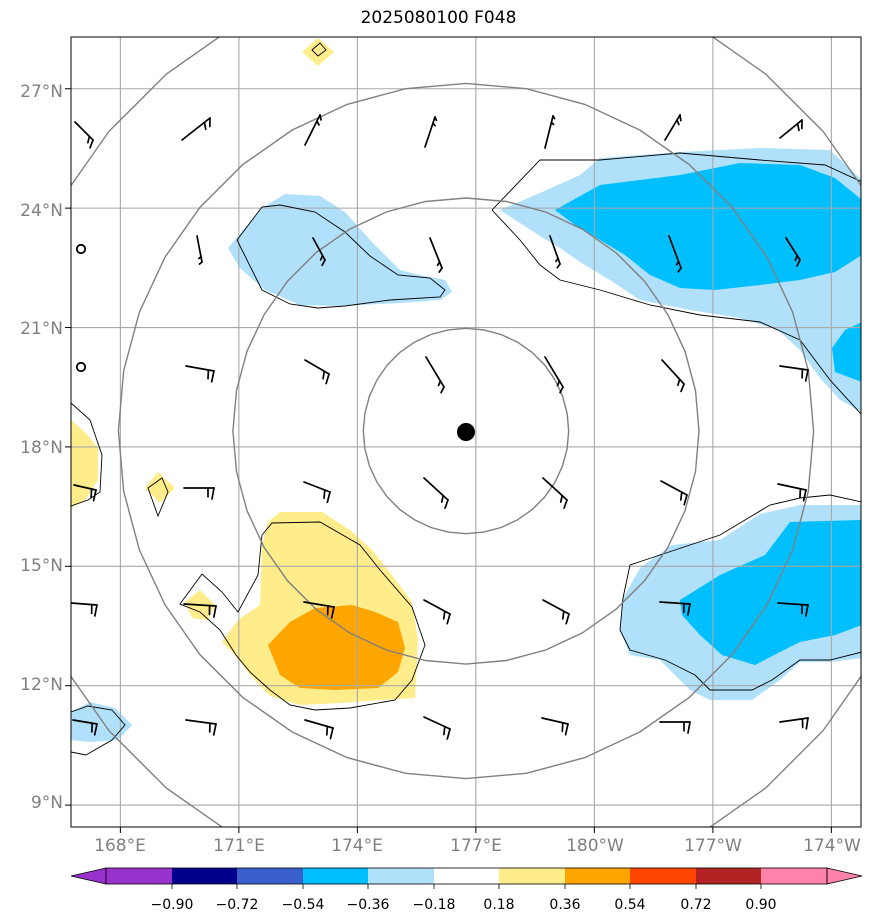  Describe the element at coordinates (47, 803) in the screenshot. I see `lat-label-9n: 9°N` at that location.